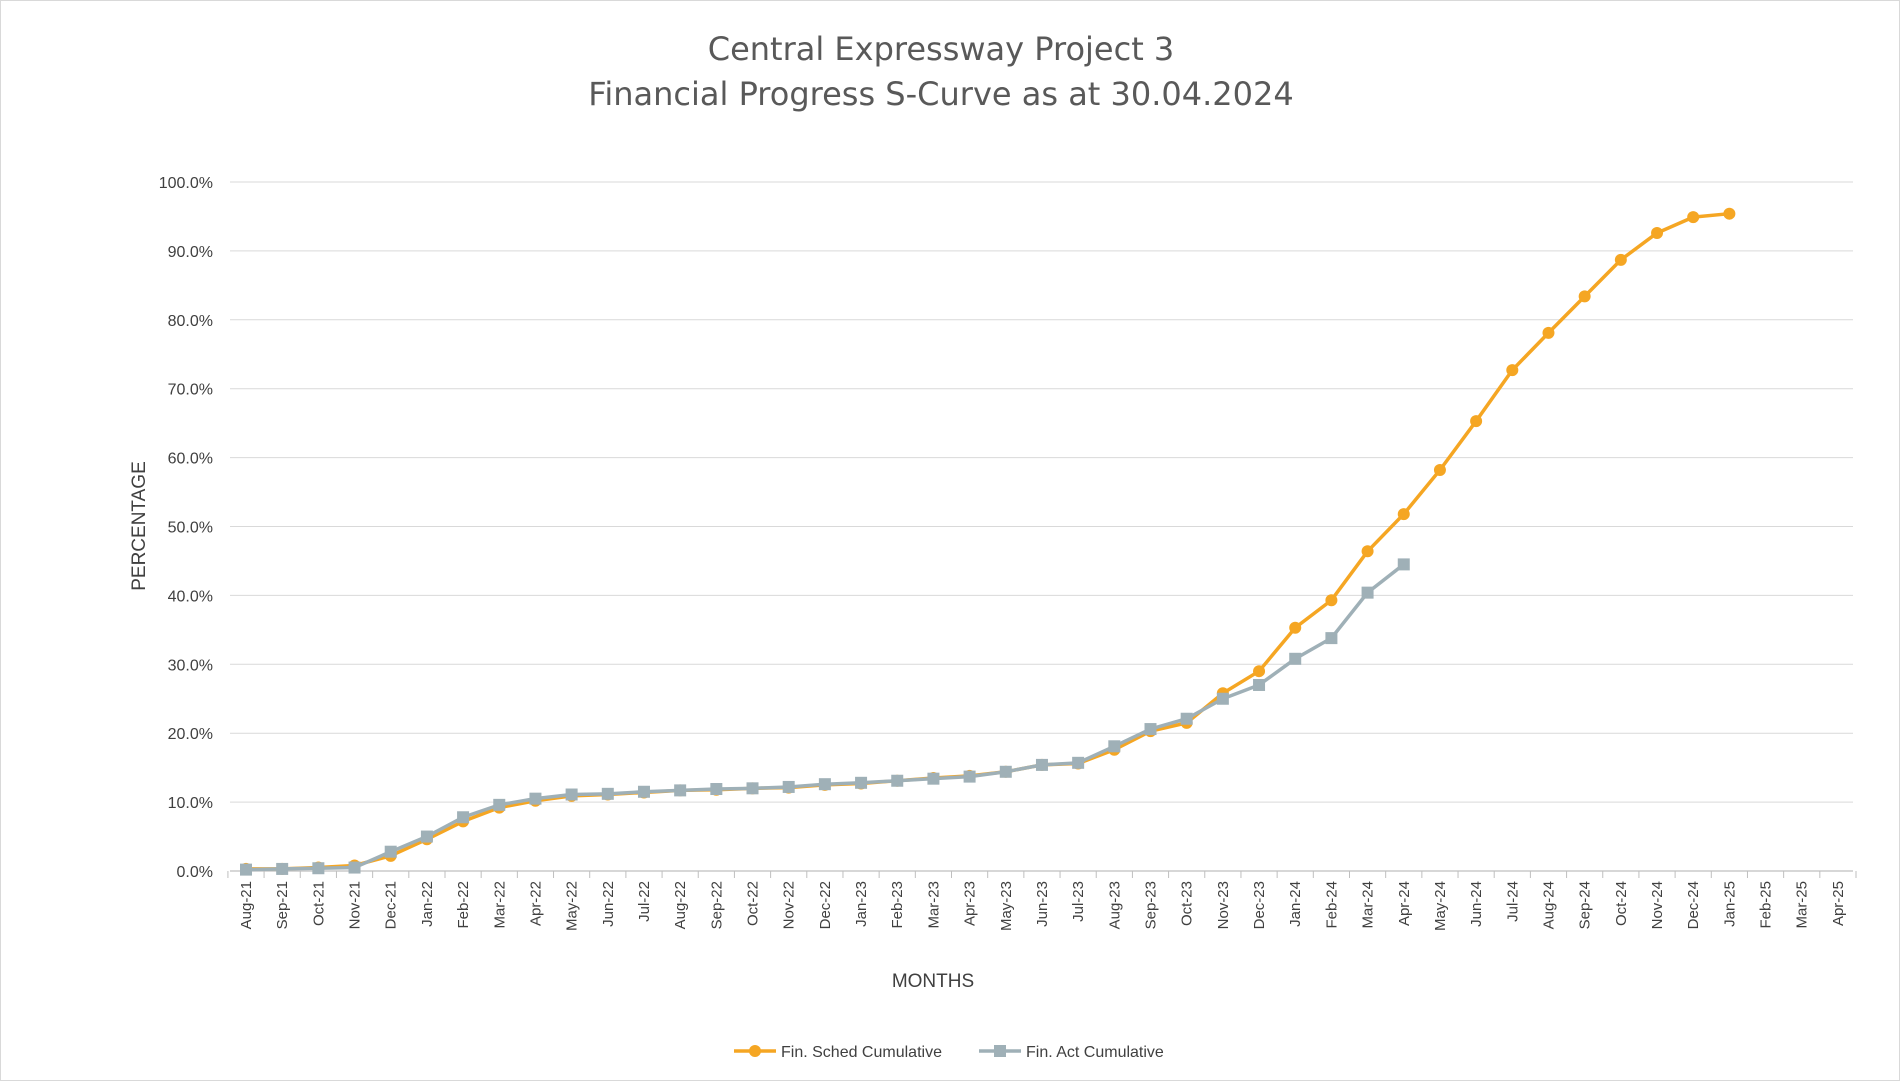  What do you see at coordinates (1440, 906) in the screenshot?
I see `x-tick-label: May-24` at bounding box center [1440, 906].